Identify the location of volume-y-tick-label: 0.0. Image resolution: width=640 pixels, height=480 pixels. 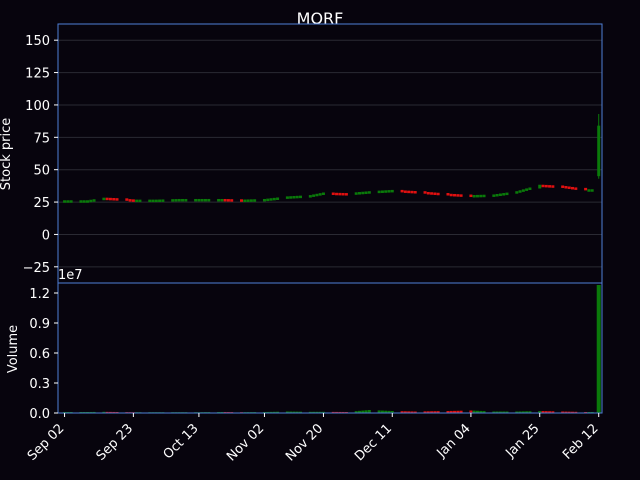
(39, 414).